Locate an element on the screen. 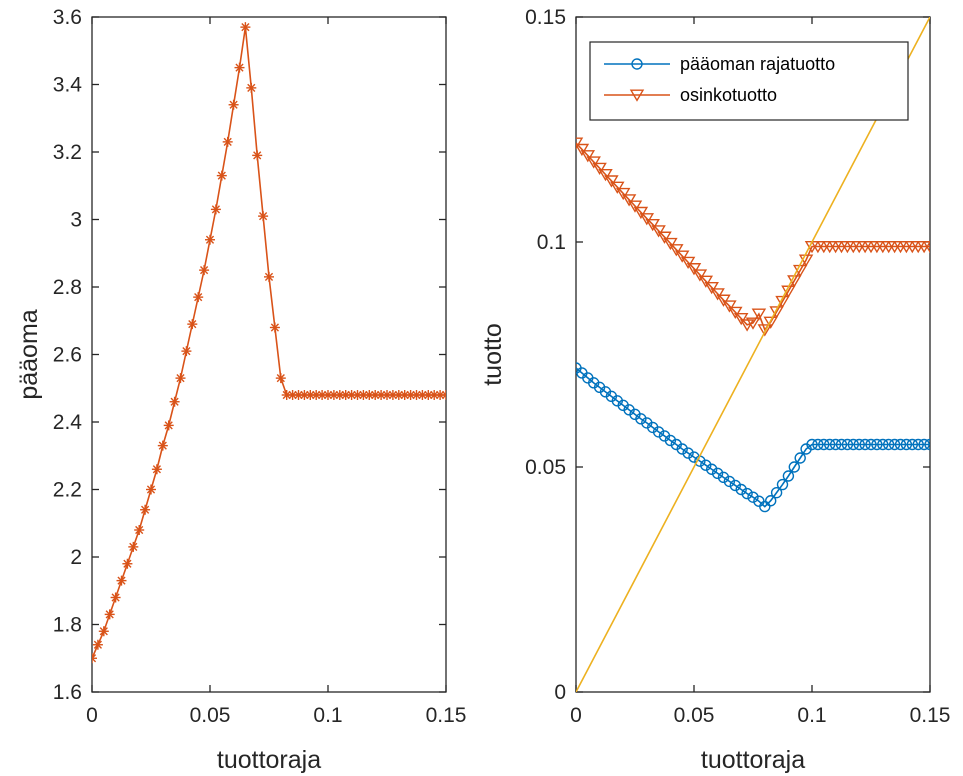 The height and width of the screenshot is (776, 963). y-tick-label: 3 is located at coordinates (76, 220).